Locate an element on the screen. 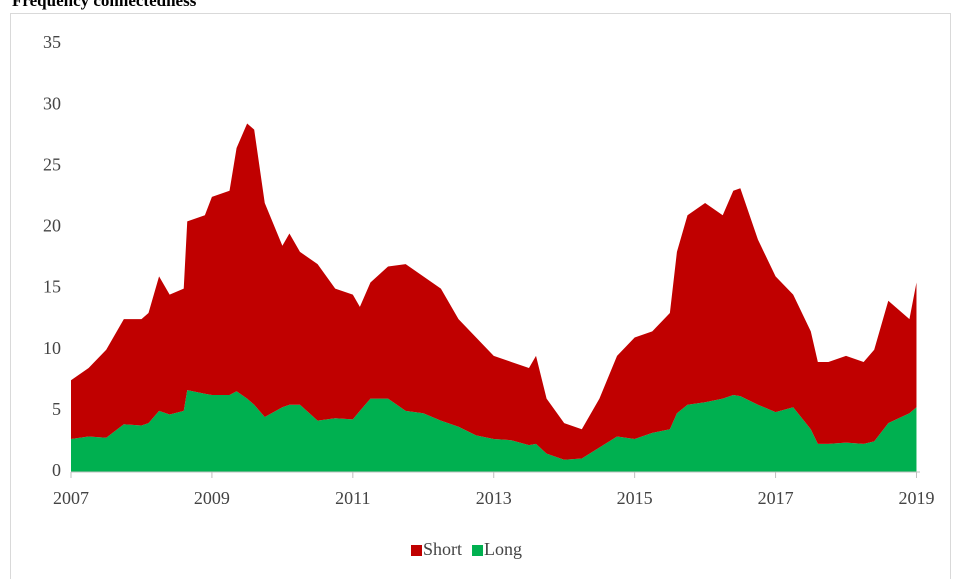 This screenshot has height=579, width=957. x-tick-label: 2009 is located at coordinates (212, 498).